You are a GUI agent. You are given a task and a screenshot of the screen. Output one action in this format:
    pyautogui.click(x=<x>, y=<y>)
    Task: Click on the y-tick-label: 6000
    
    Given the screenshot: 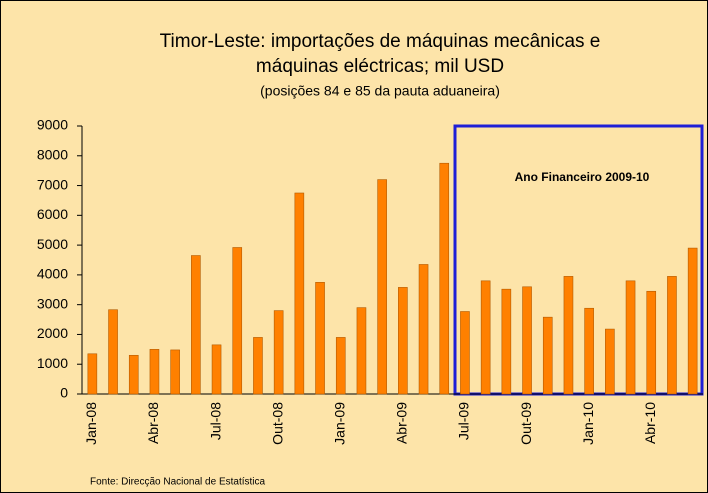 What is the action you would take?
    pyautogui.click(x=52, y=214)
    